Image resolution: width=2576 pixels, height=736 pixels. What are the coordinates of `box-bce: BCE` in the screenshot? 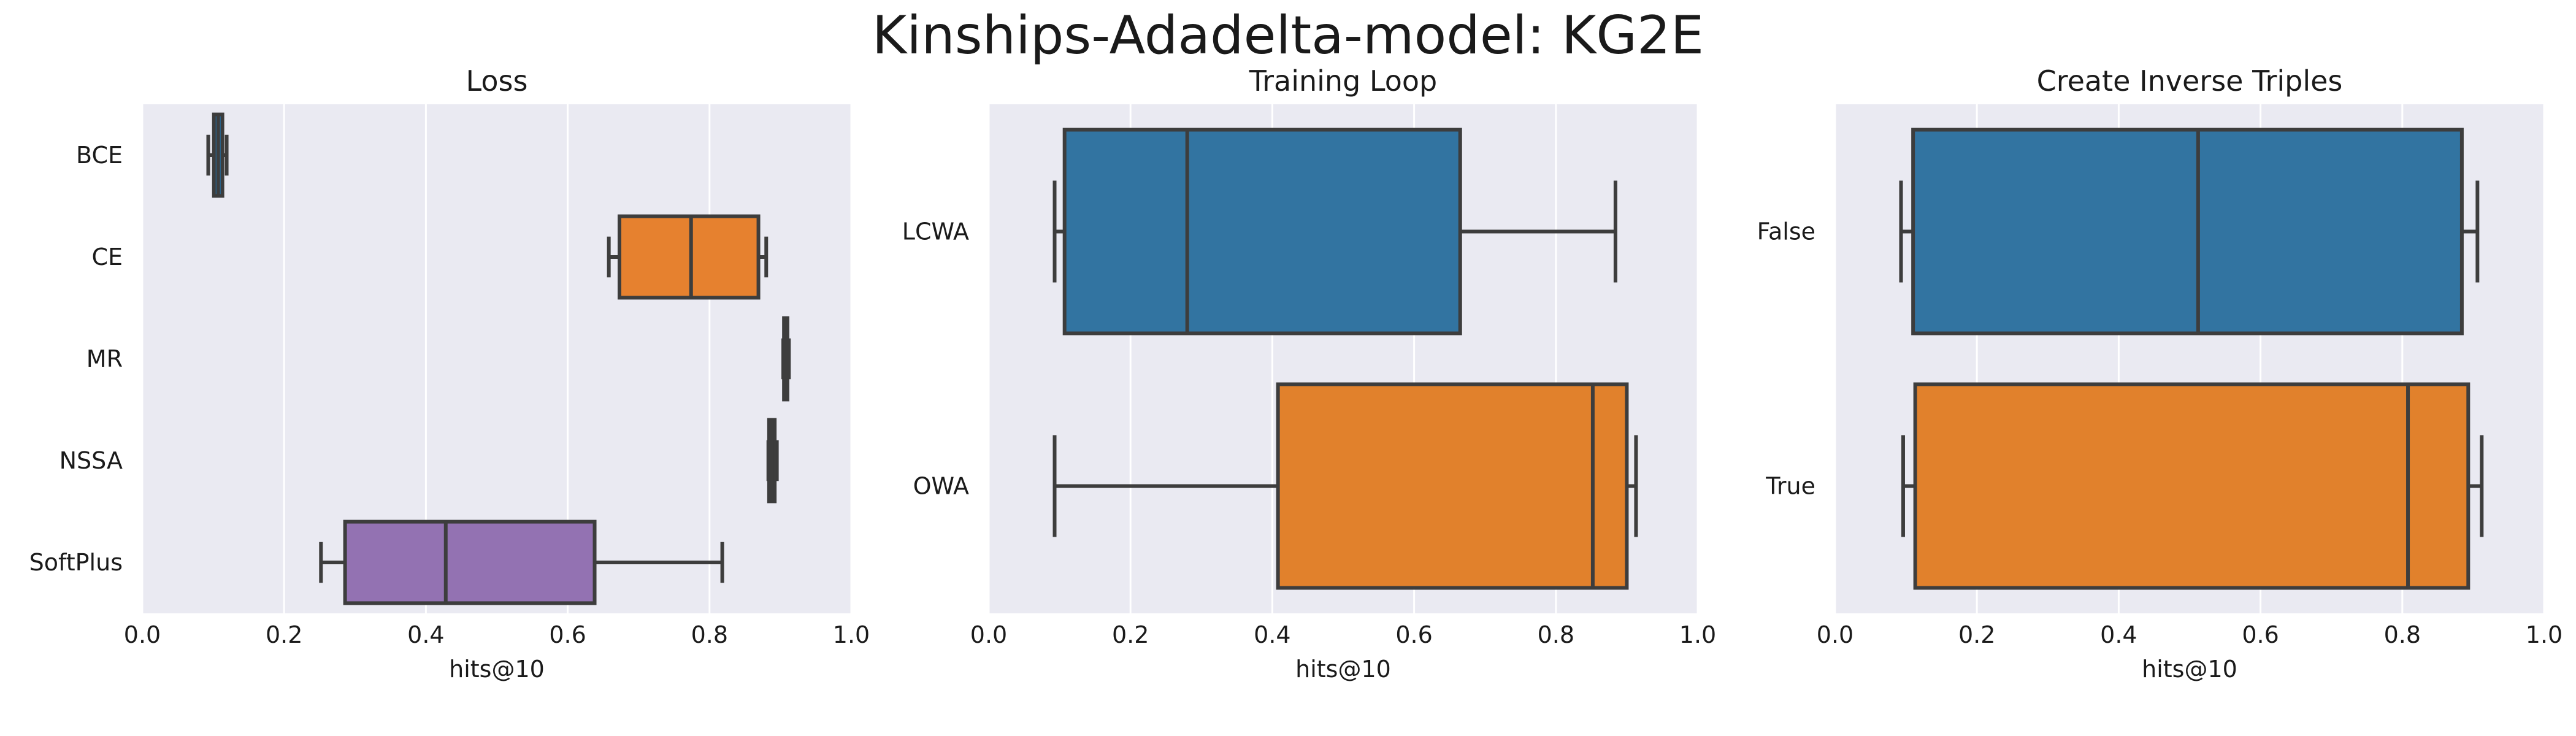 It's located at (152, 155).